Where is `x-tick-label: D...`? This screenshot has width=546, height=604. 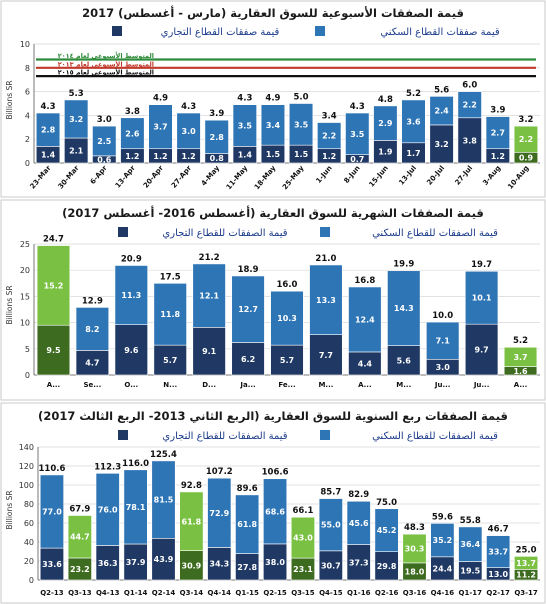 x-tick-label: D... is located at coordinates (209, 385).